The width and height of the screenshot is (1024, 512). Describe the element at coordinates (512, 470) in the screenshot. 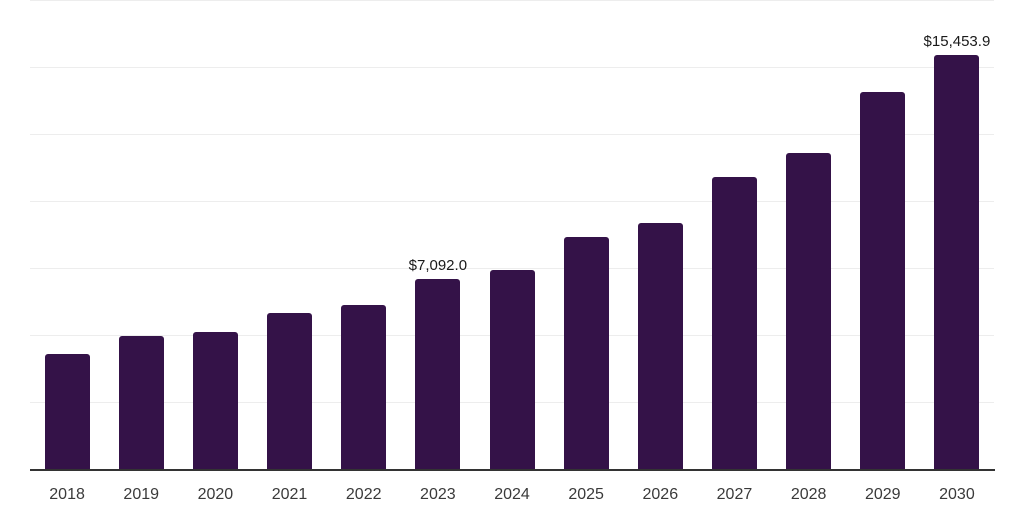

I see `x-axis-line` at that location.